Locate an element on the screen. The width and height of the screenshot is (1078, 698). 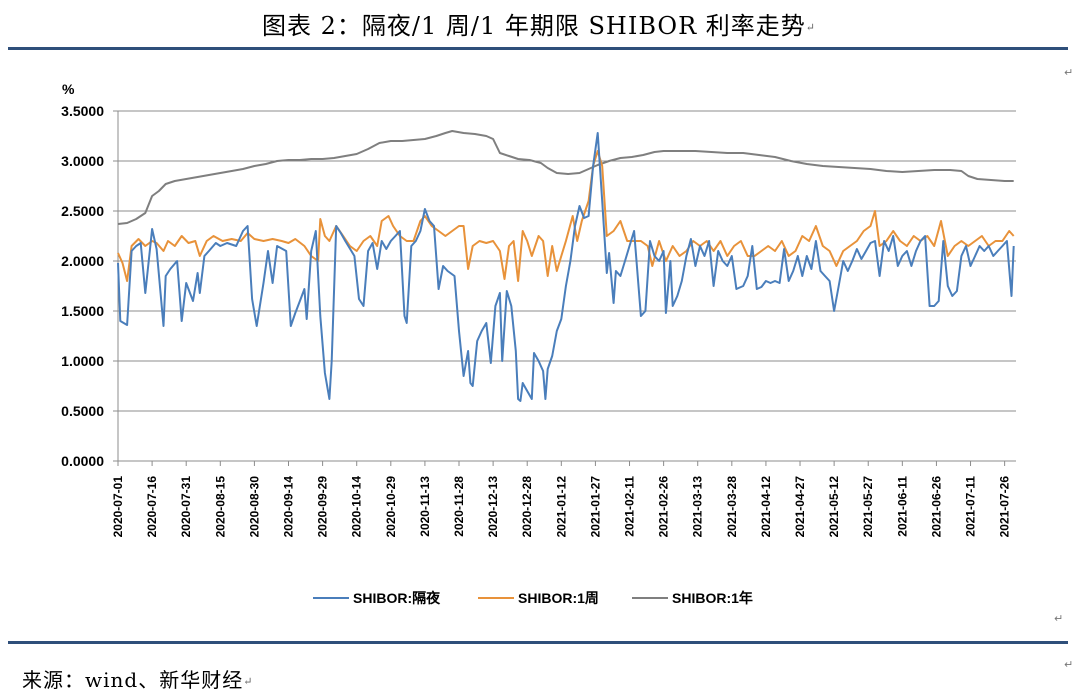
x-tick-label: 2021-05-27 is located at coordinates (868, 507).